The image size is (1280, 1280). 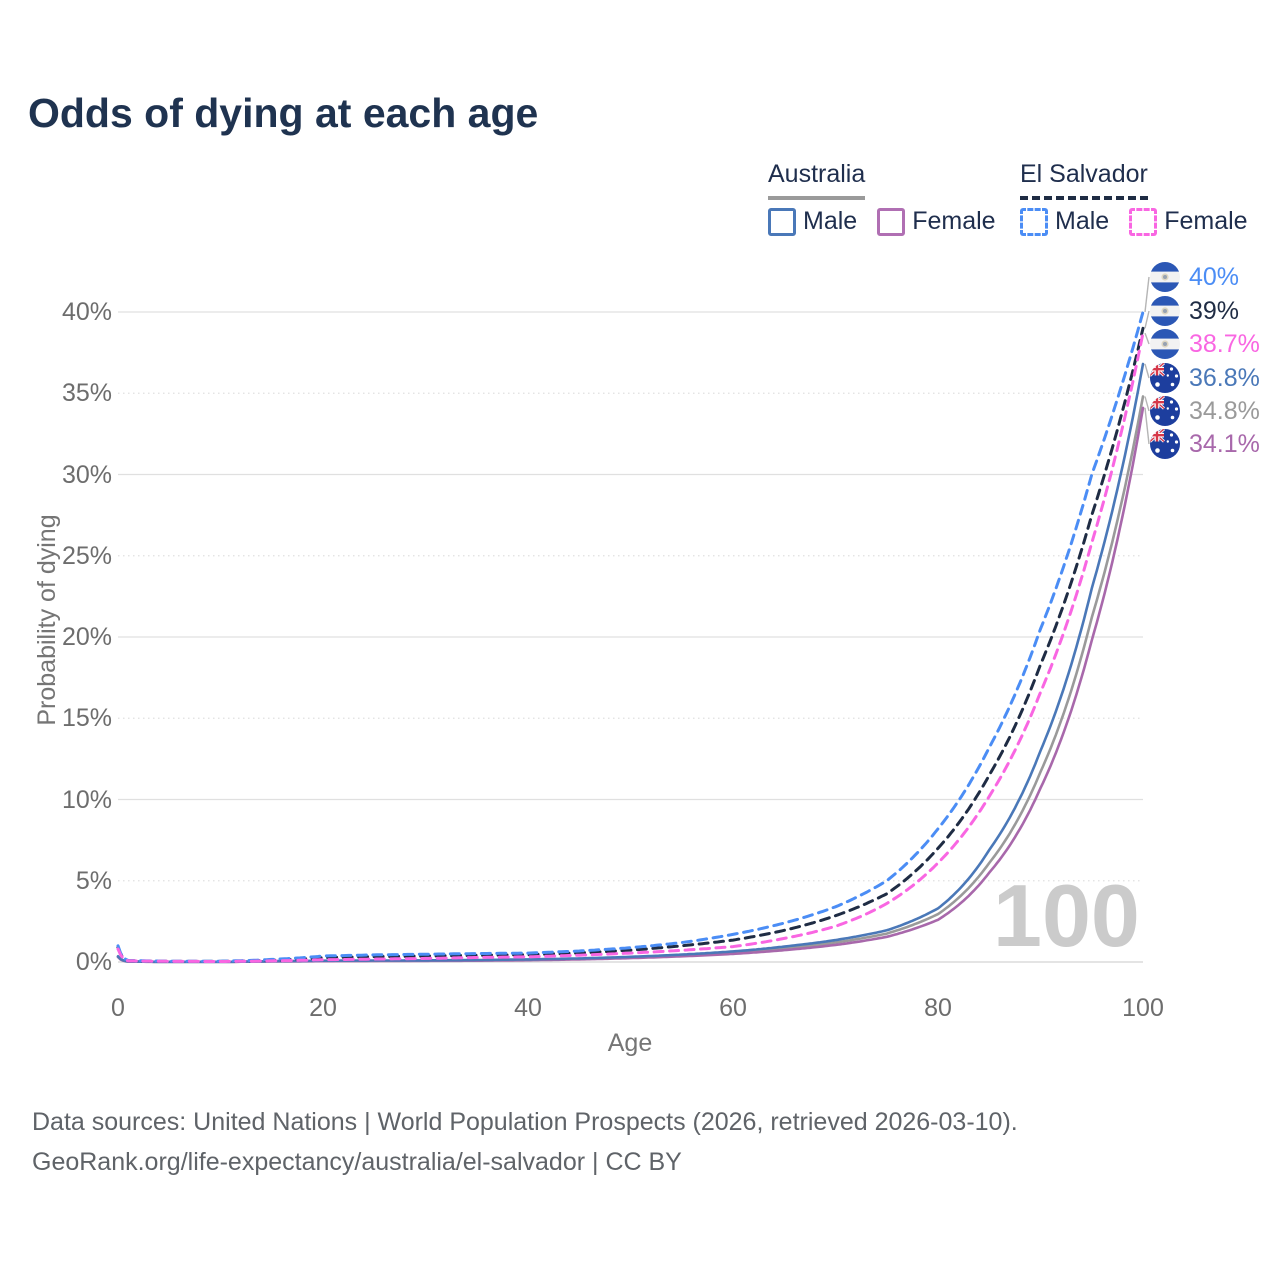 What do you see at coordinates (93, 962) in the screenshot?
I see `y-tick-label: 0%` at bounding box center [93, 962].